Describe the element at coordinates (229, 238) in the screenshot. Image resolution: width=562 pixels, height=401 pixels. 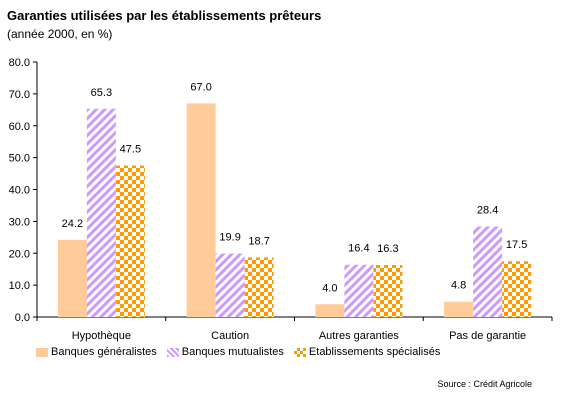
I see `data-label: 19.9` at that location.